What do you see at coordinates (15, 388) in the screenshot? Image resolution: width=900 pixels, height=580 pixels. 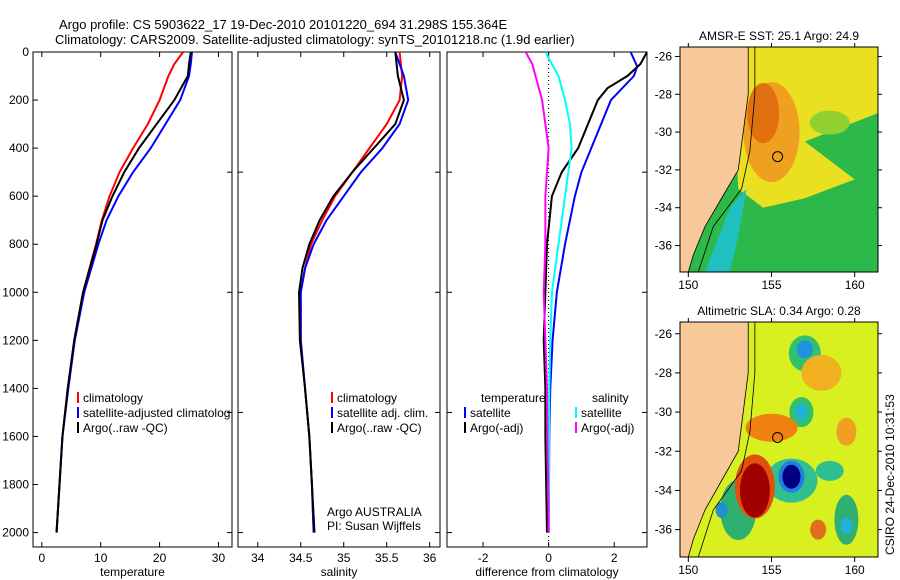 I see `y-tick-label: 1400` at bounding box center [15, 388].